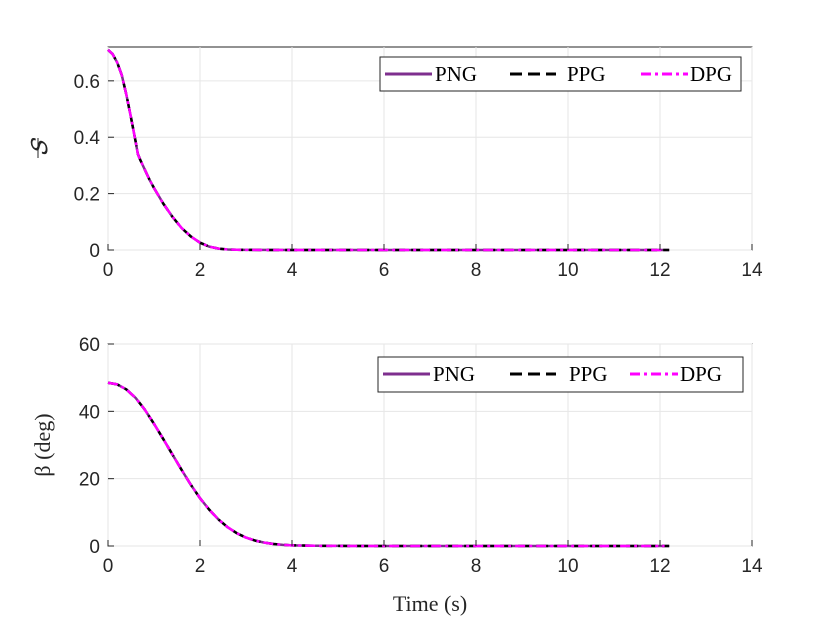 This screenshot has width=830, height=623. I want to click on y-tick-label-top: 0.6, so click(87, 82).